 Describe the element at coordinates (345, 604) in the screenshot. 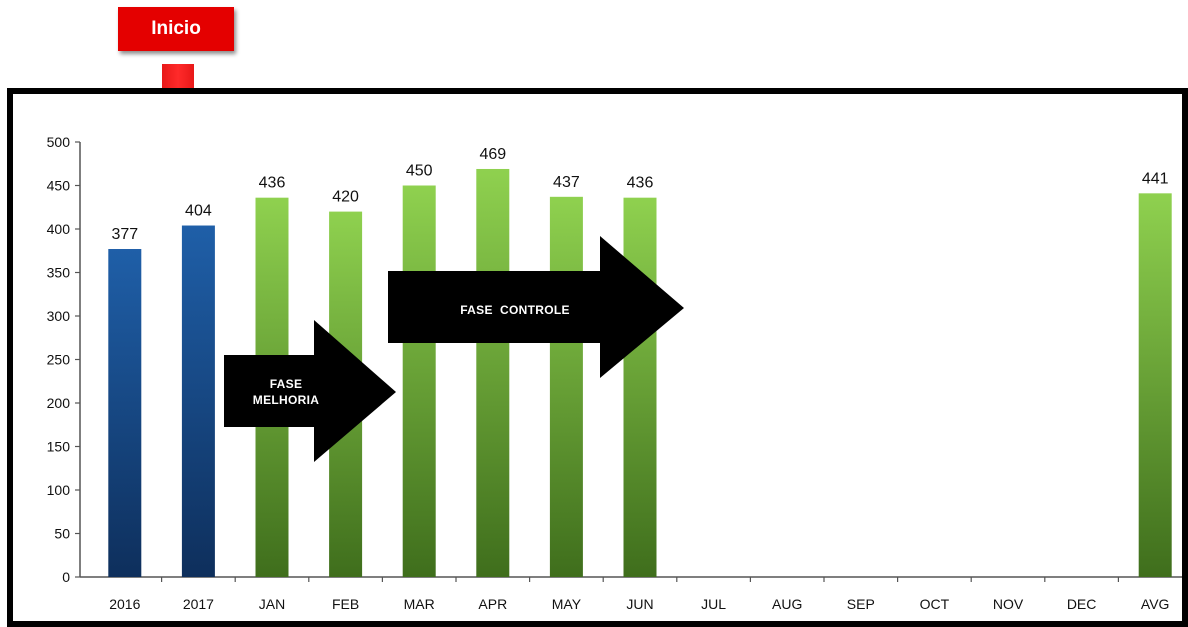

I see `x-tick-label: FEB` at that location.